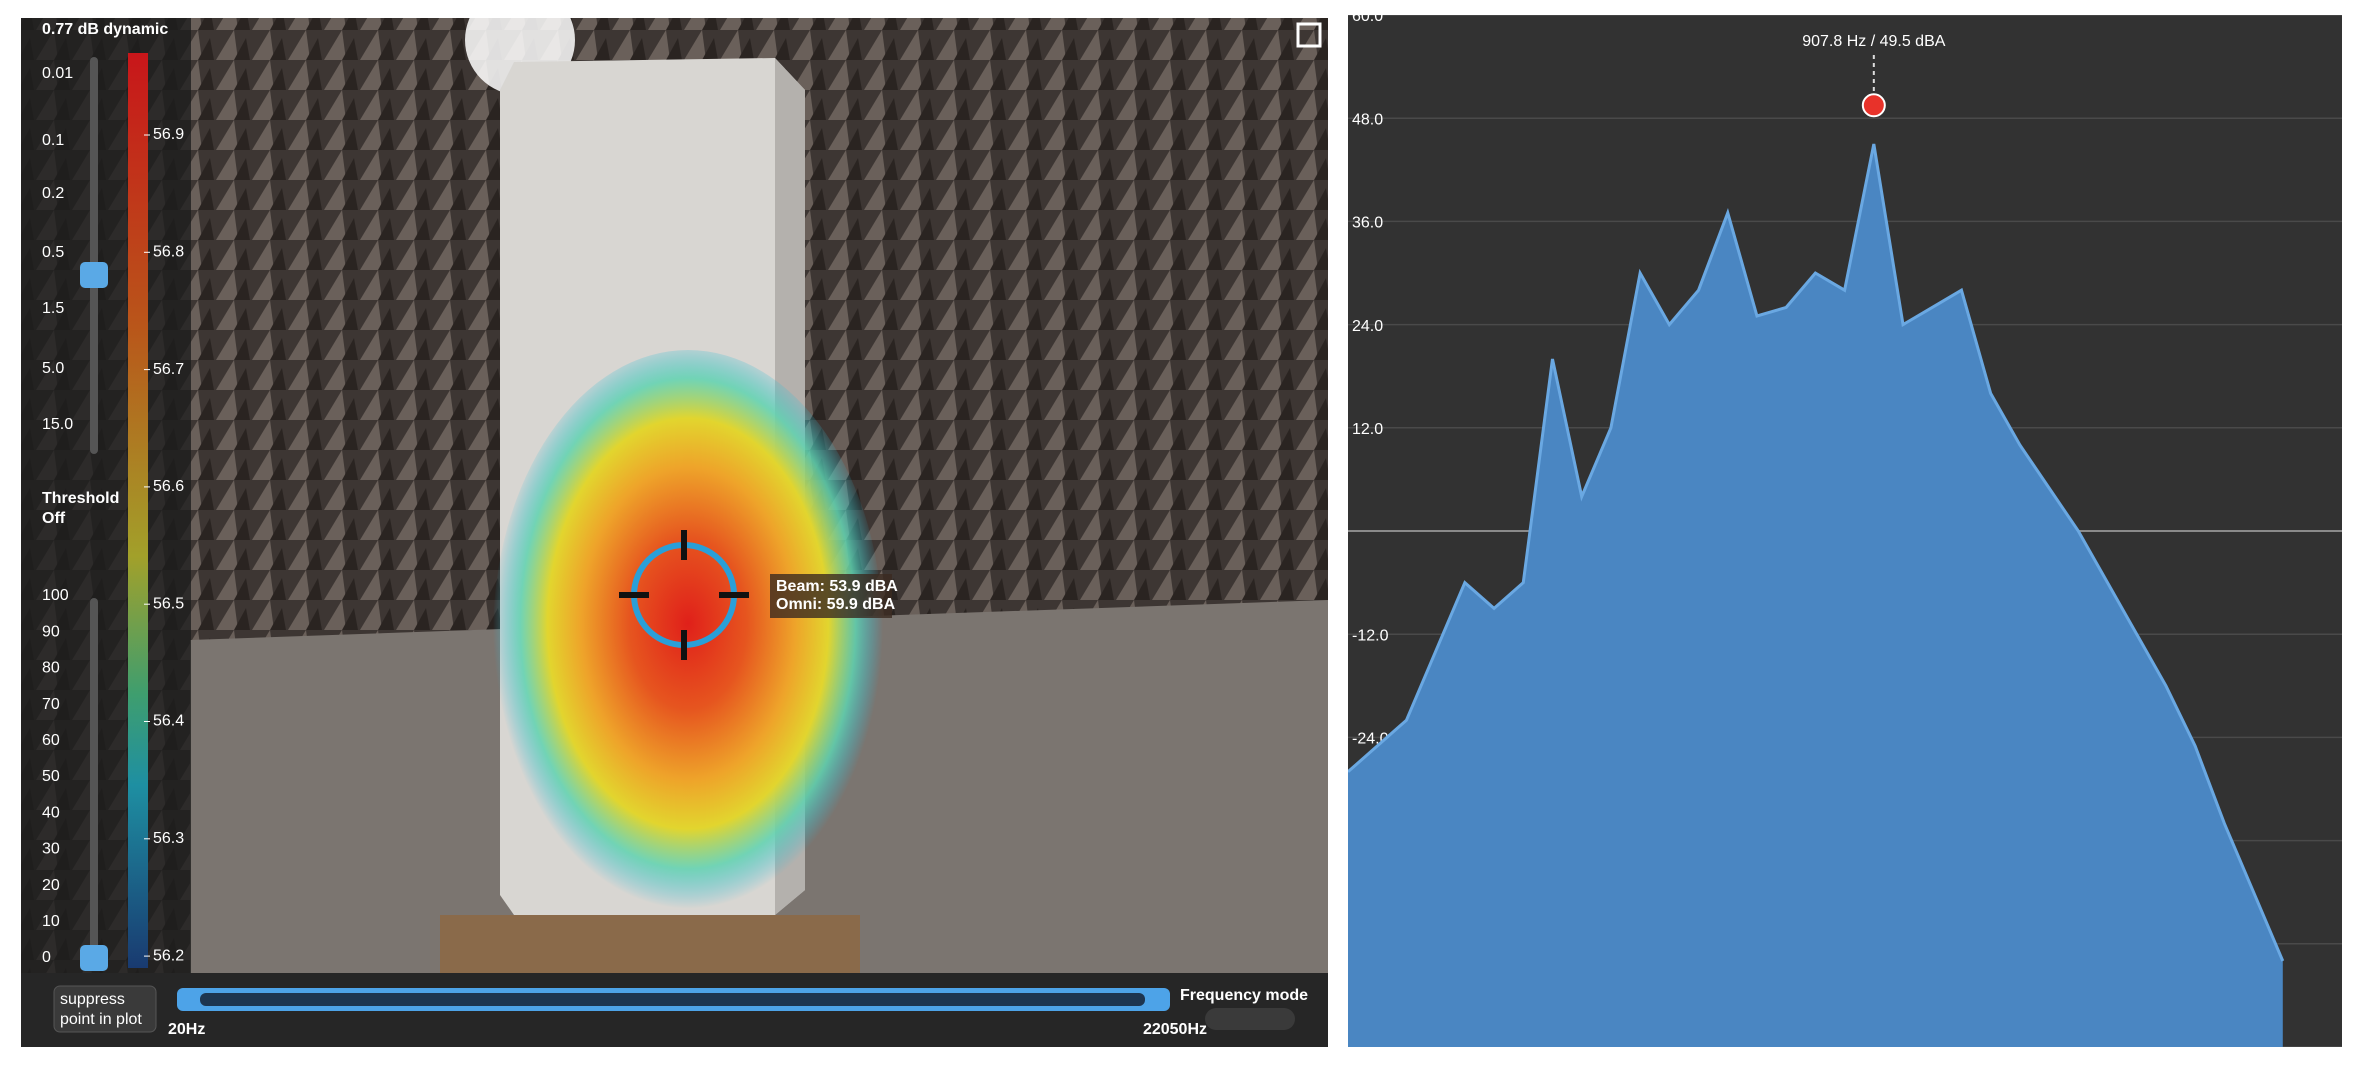  I want to click on threshold-tick-label: 100, so click(55, 595).